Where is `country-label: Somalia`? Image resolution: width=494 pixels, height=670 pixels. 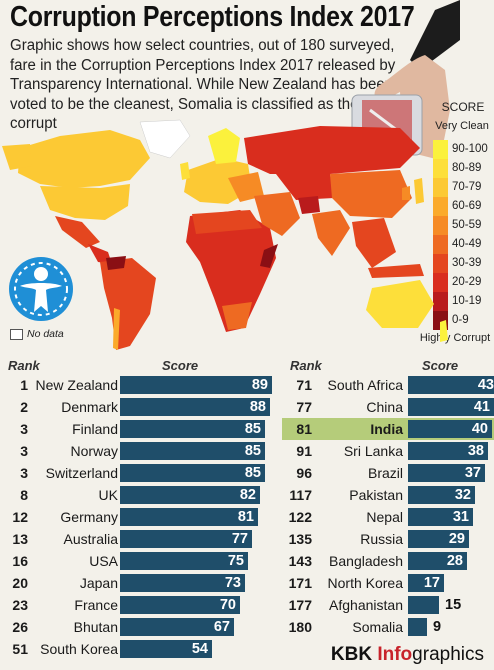 country-label: Somalia is located at coordinates (377, 627).